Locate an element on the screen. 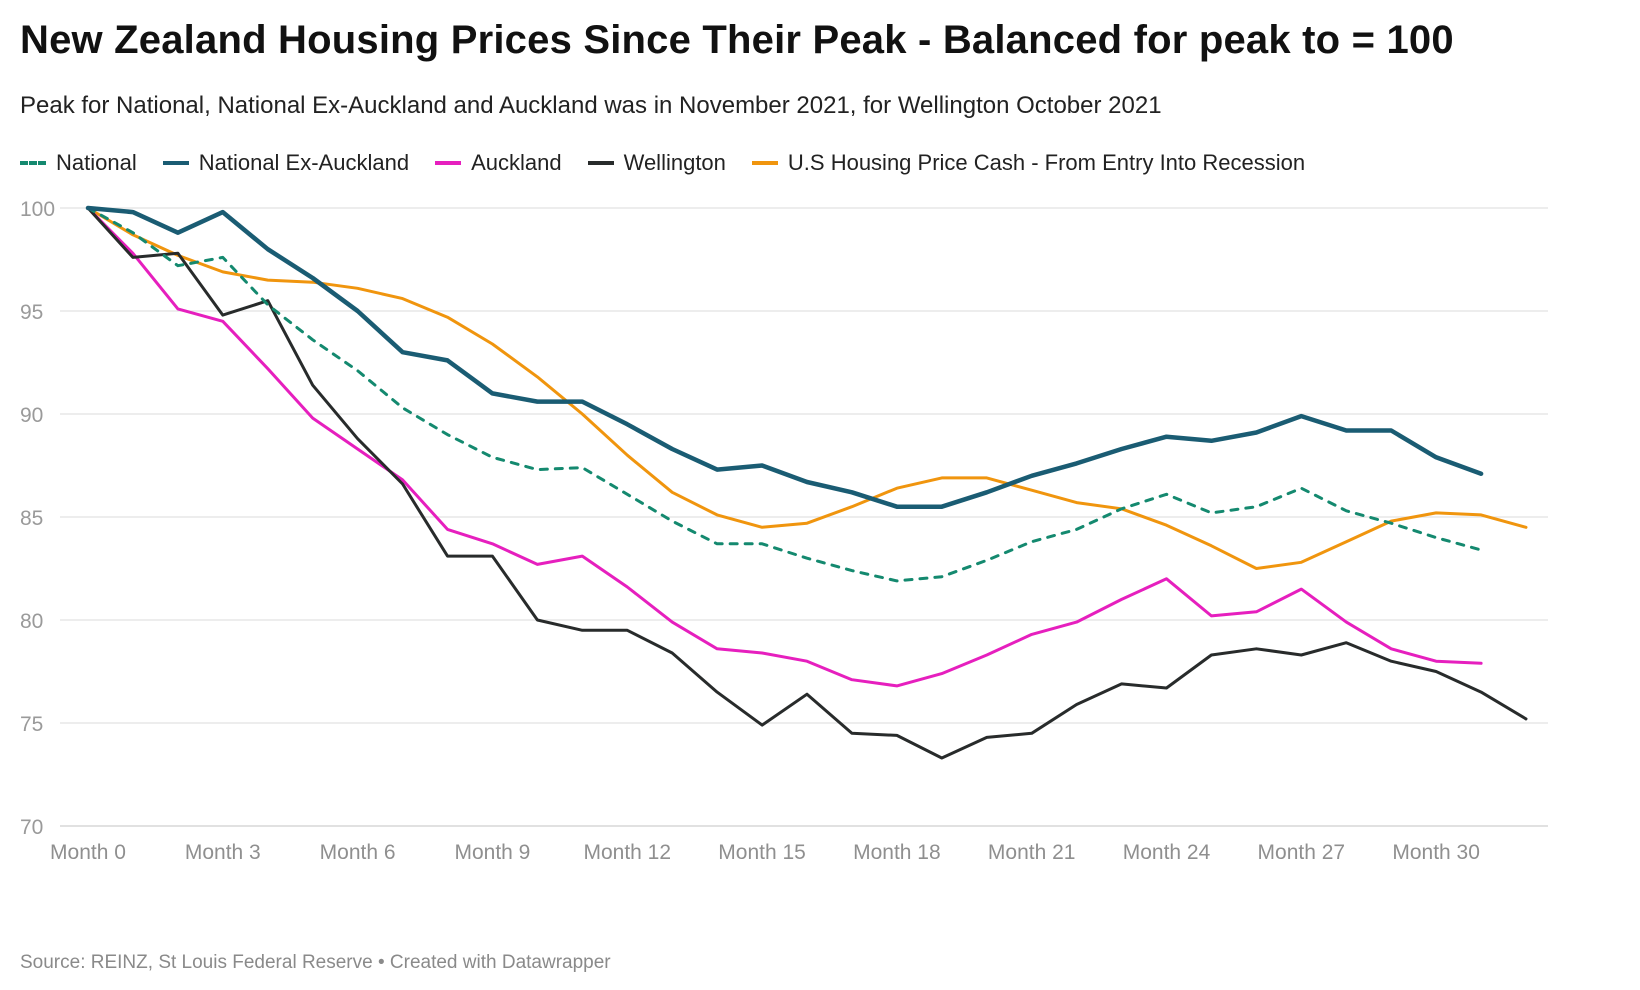  legend-item: Wellington is located at coordinates (656, 163).